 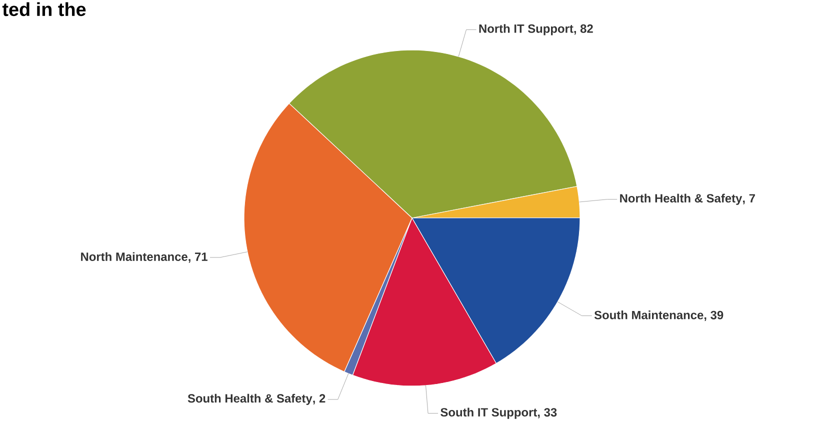 I want to click on chart-title: ted in the, so click(x=44, y=9).